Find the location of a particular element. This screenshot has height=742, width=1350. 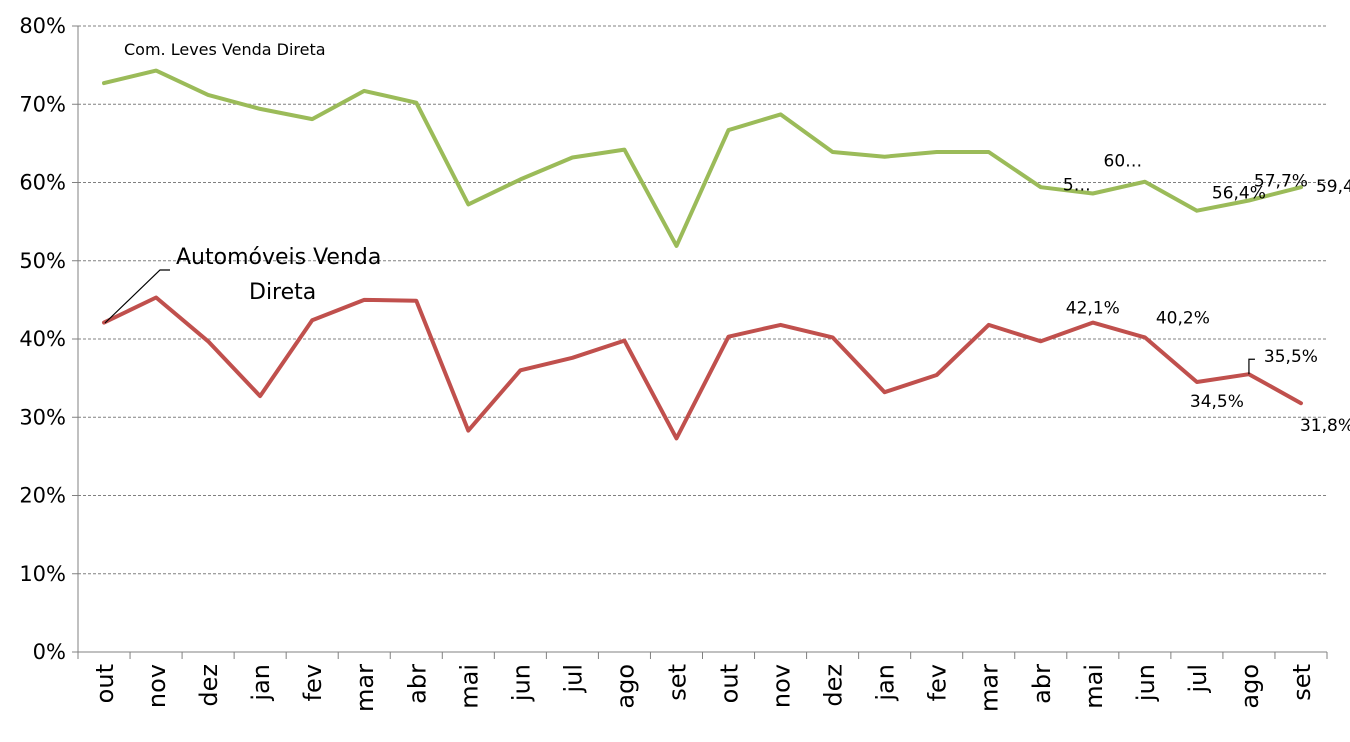

data-label: 59,4% is located at coordinates (1333, 187).